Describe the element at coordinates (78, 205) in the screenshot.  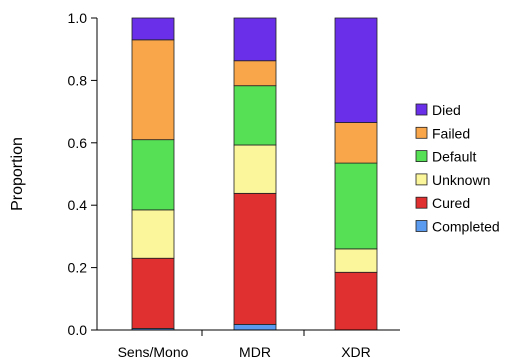
I see `y-tick-label: 0.4` at that location.